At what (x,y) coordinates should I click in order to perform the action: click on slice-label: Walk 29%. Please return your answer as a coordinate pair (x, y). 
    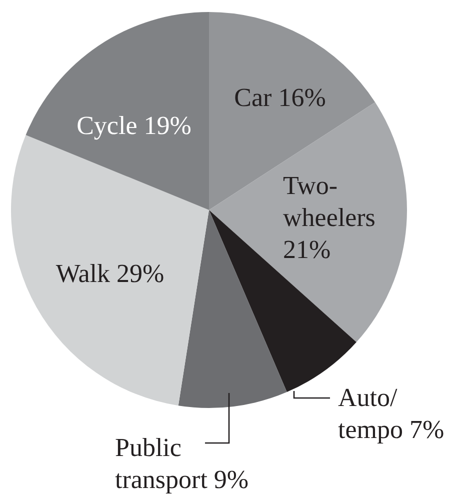
    Looking at the image, I should click on (110, 273).